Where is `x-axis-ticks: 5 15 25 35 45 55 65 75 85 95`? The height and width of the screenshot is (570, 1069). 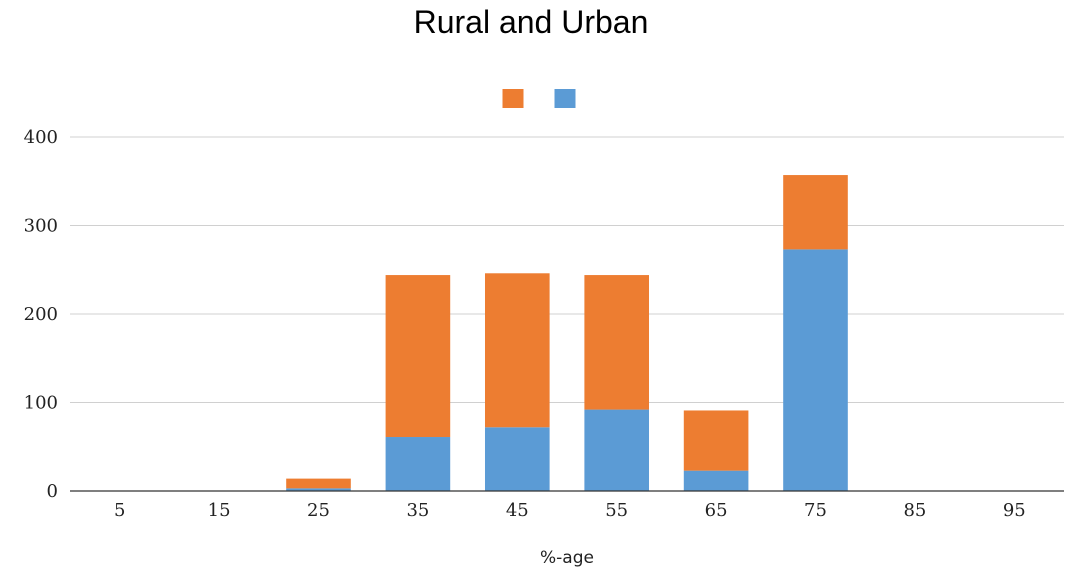 x-axis-ticks: 5 15 25 35 45 55 65 75 85 95 is located at coordinates (570, 510).